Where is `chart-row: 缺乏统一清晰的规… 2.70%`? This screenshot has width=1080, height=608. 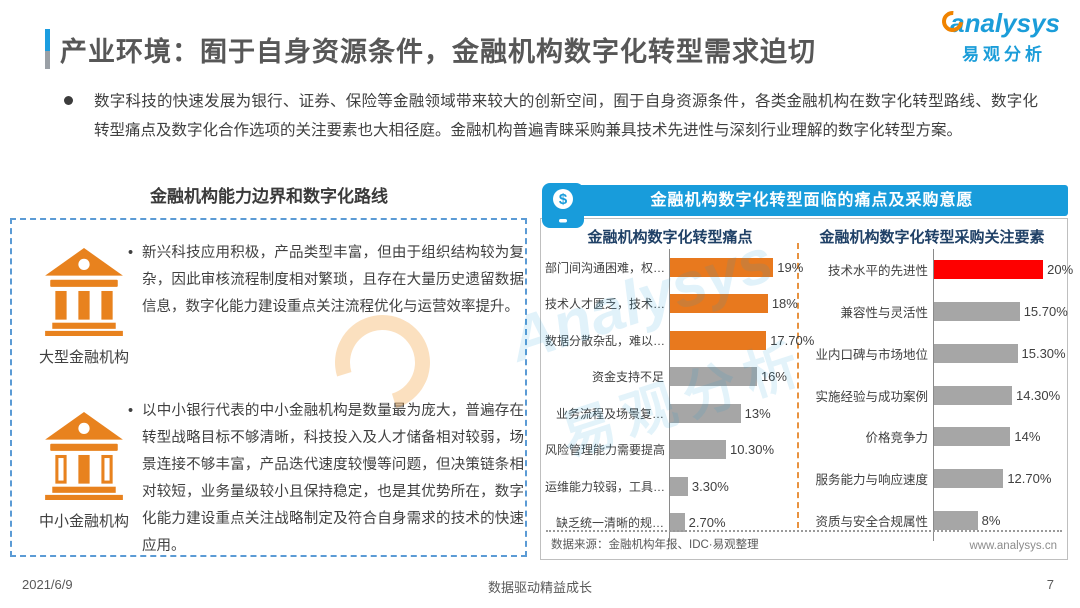 chart-row: 缺乏统一清晰的规… 2.70% is located at coordinates (670, 522).